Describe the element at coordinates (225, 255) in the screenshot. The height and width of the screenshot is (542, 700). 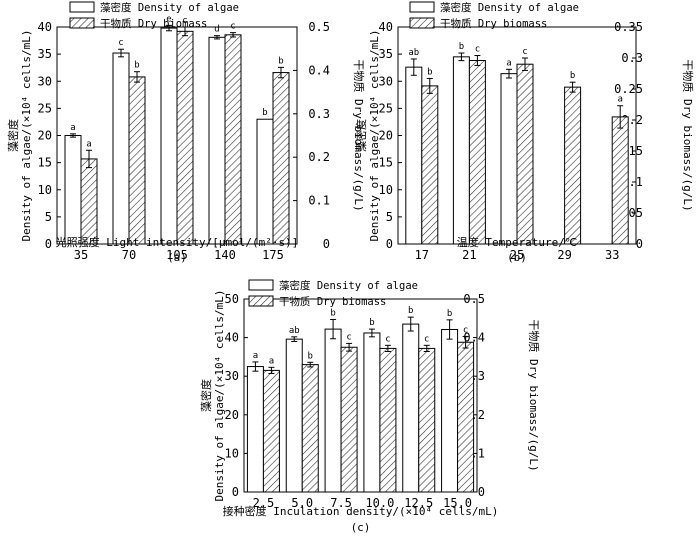
I see `x-tick-label: 140` at that location.